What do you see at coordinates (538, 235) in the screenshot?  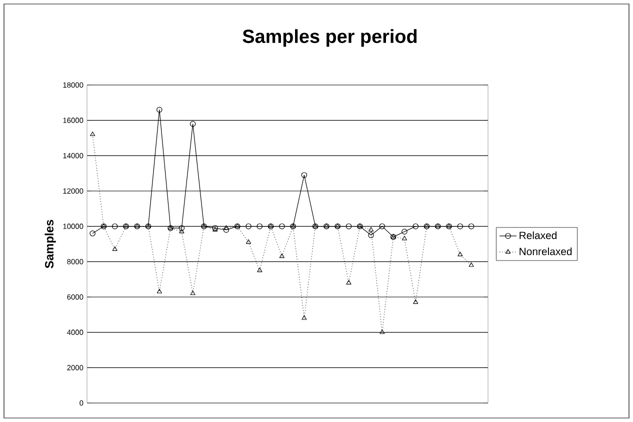 I see `legend-label: Relaxed` at bounding box center [538, 235].